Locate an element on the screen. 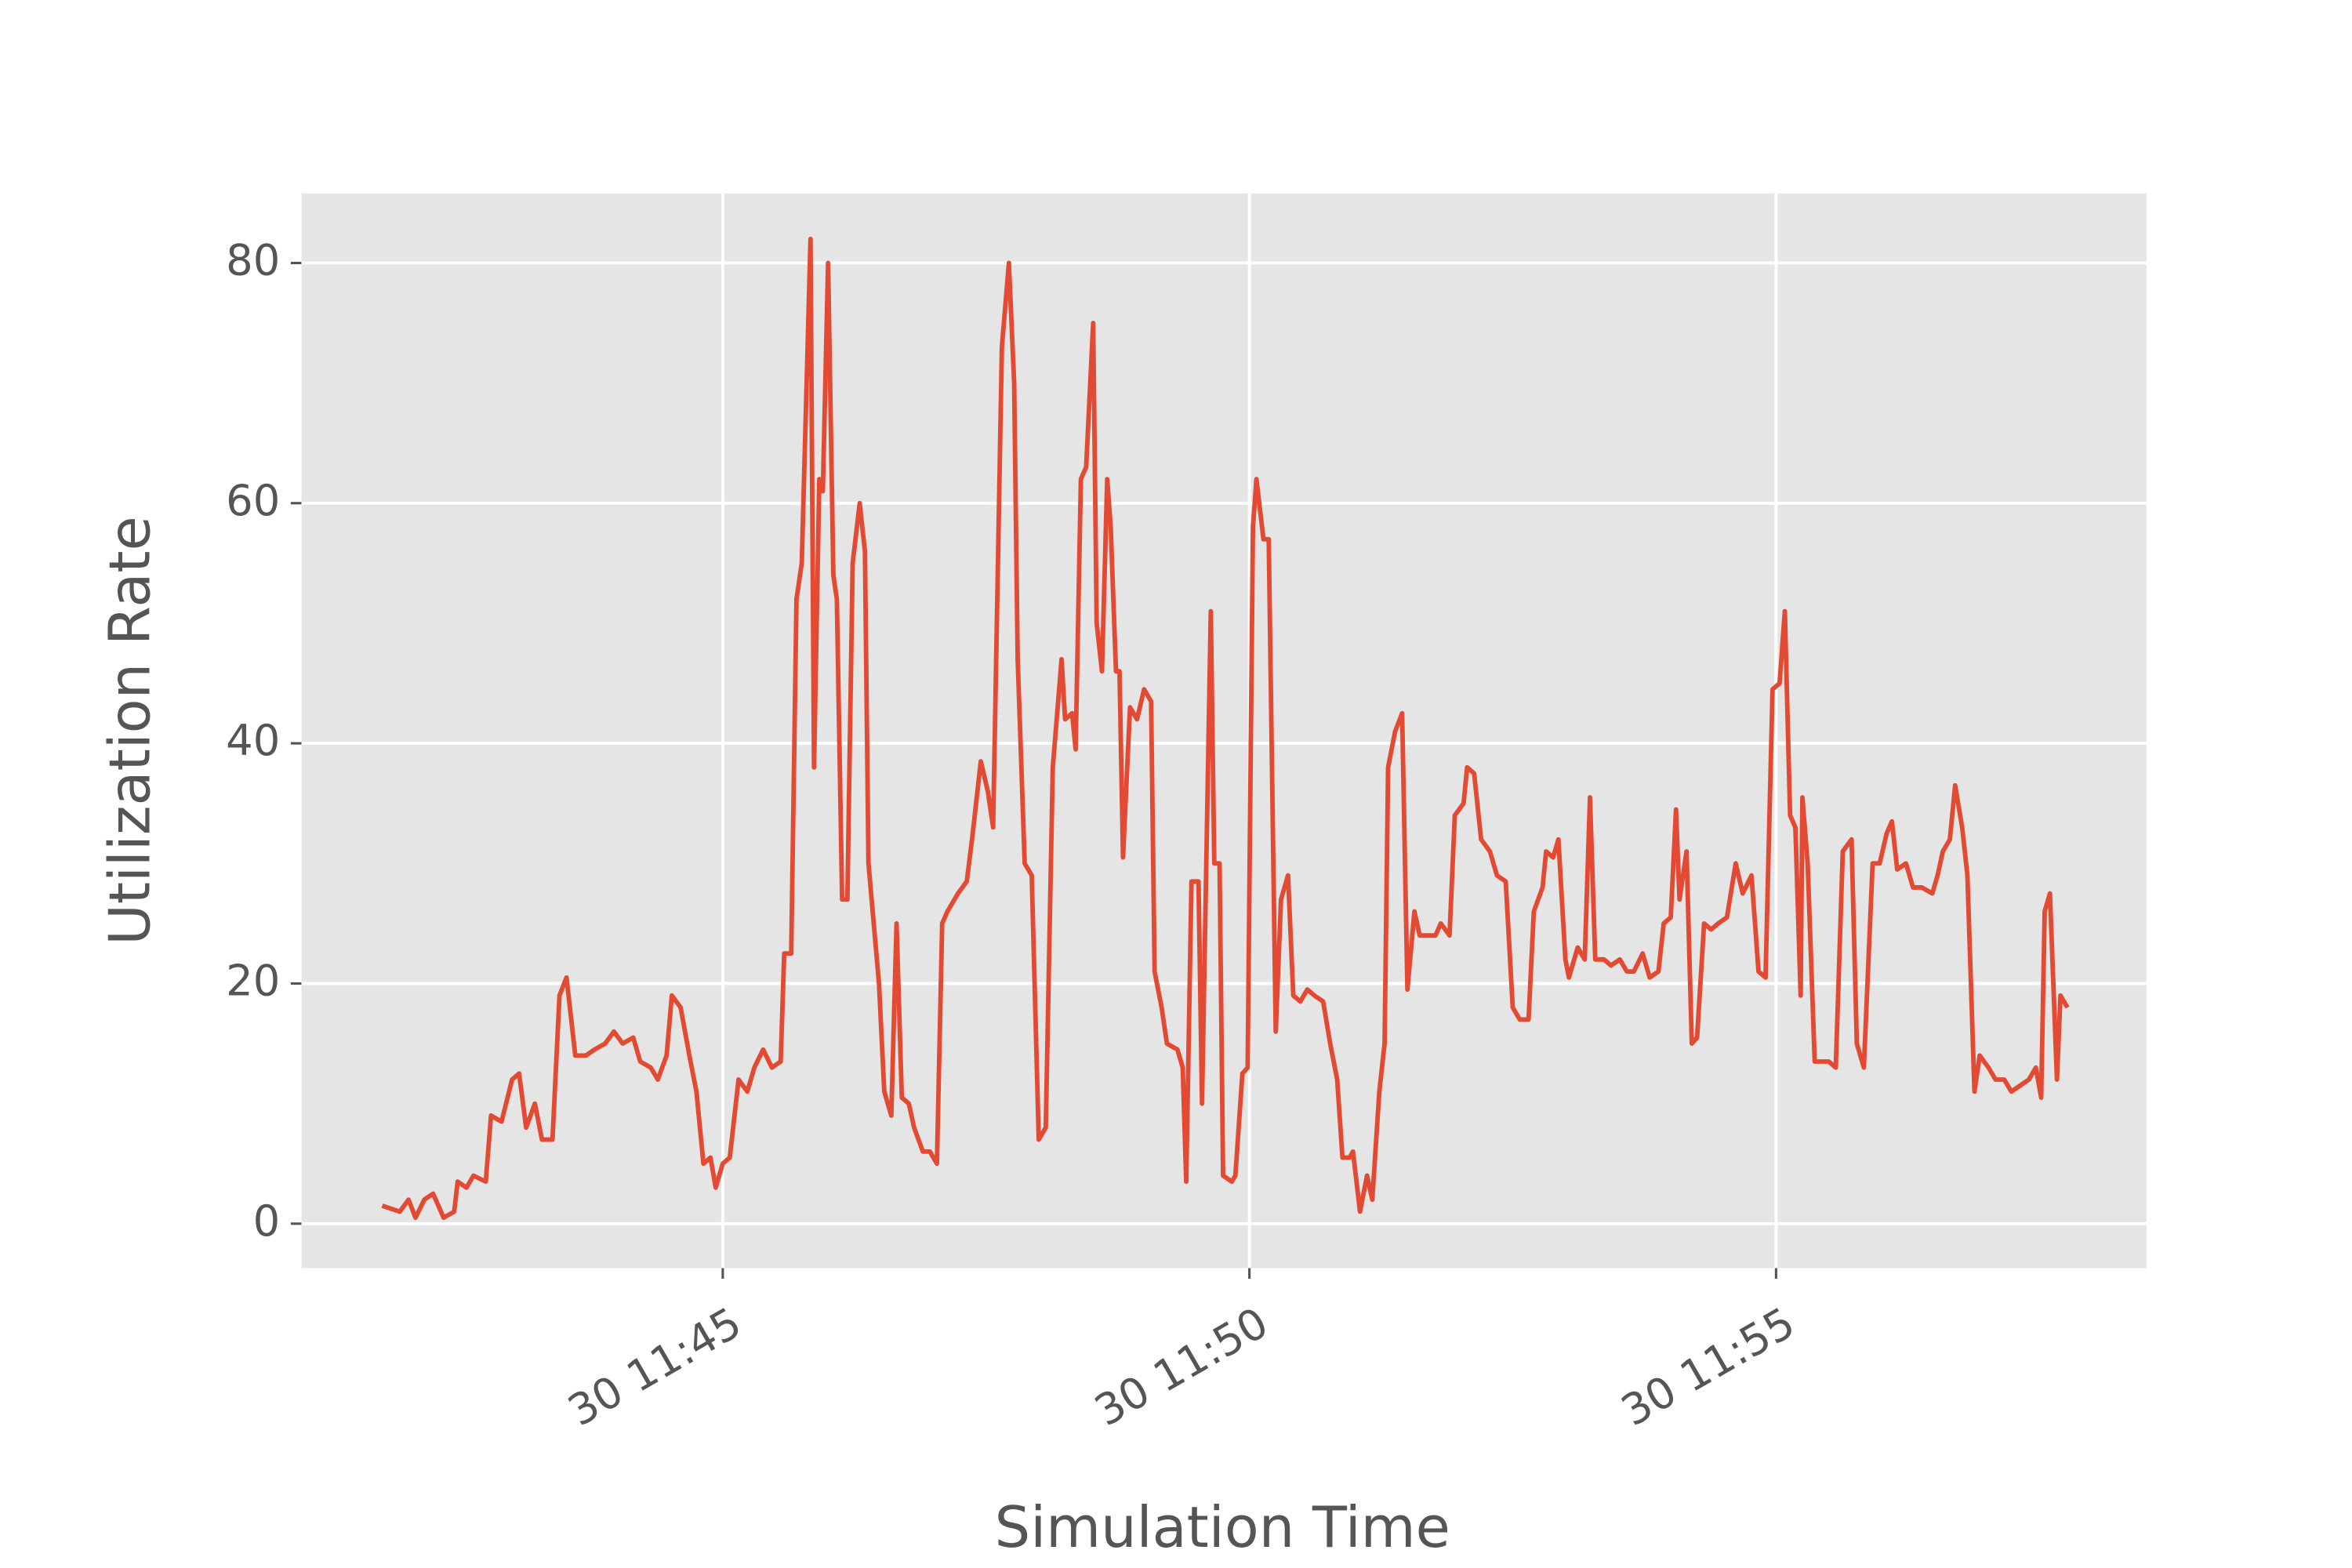  y-axis-title: Utilization Rate is located at coordinates (129, 730).